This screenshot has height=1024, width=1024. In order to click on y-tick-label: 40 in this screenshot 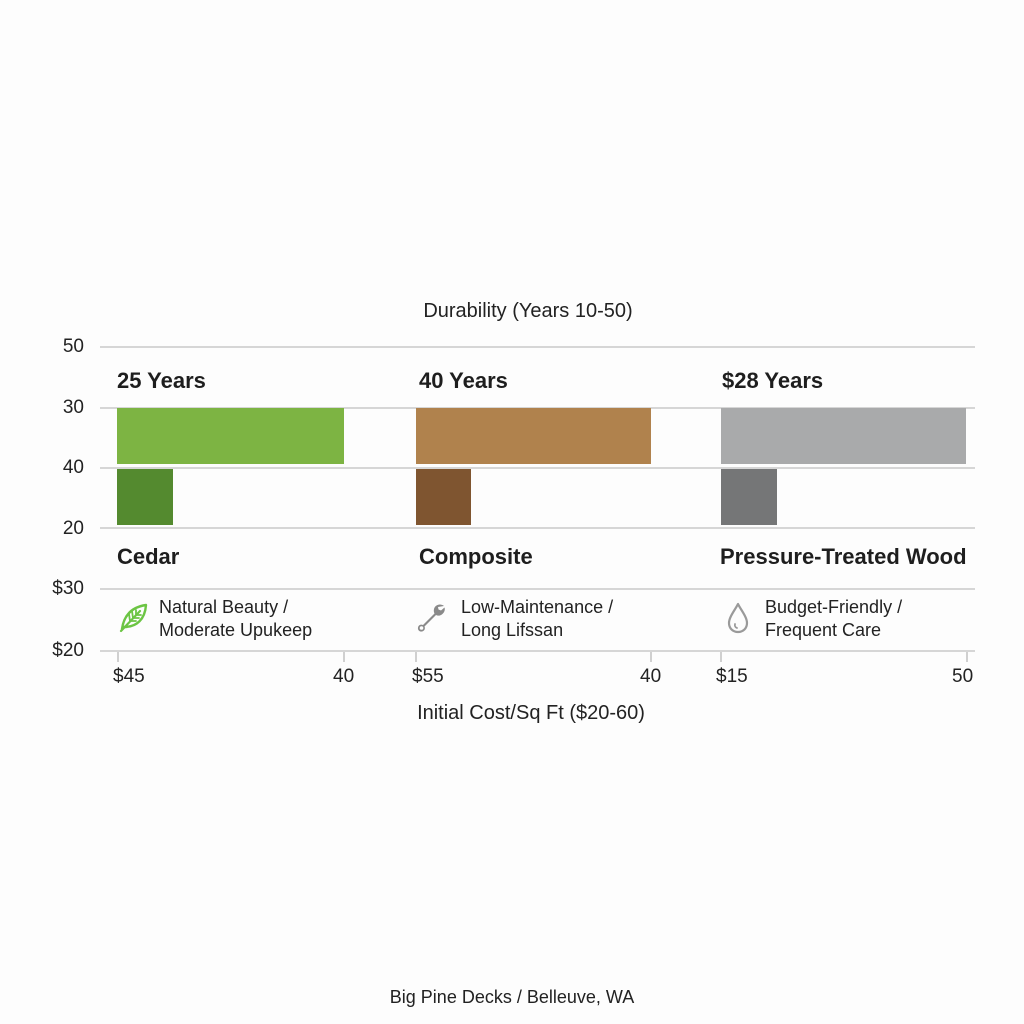, I will do `click(73, 467)`.